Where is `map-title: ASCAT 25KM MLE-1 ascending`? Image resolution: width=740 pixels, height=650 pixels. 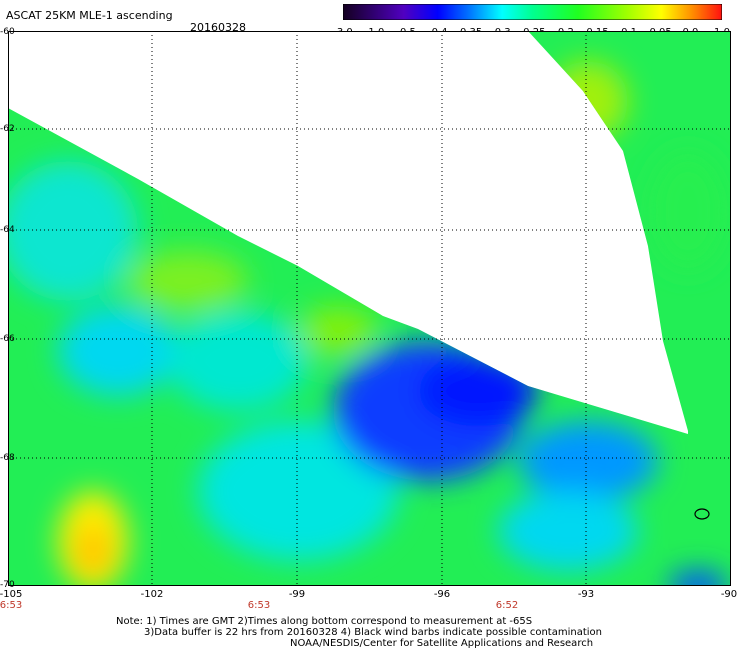 map-title: ASCAT 25KM MLE-1 ascending is located at coordinates (89, 15).